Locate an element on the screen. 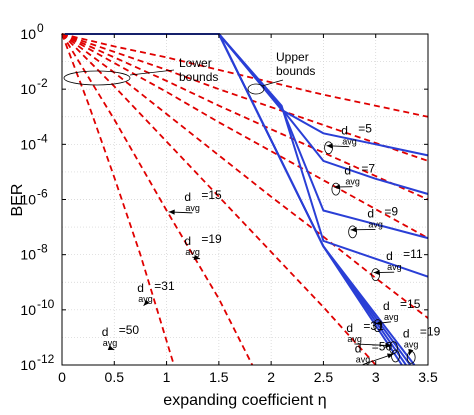 The width and height of the screenshot is (474, 415). annotation-ub-50: d is located at coordinates (358, 349).